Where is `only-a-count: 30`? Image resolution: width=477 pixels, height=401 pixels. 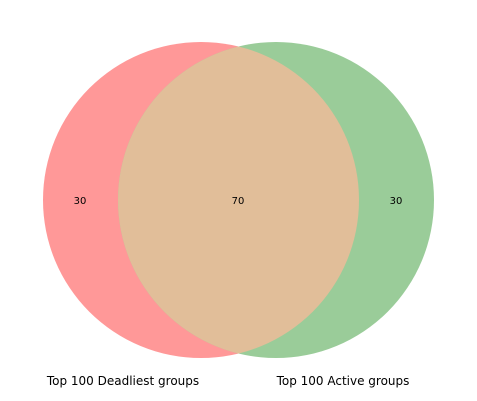
only-a-count: 30 is located at coordinates (80, 201).